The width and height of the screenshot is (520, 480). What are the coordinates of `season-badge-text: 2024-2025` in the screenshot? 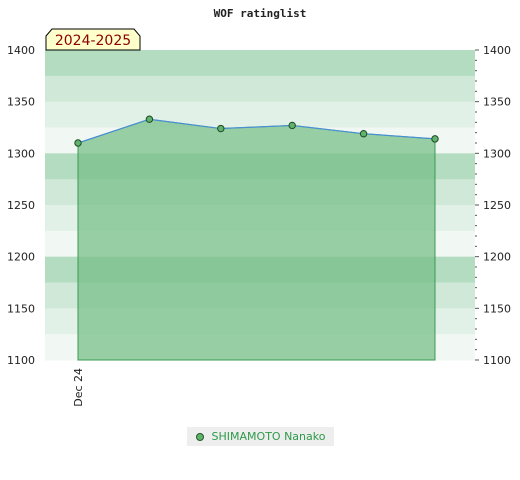 It's located at (93, 41).